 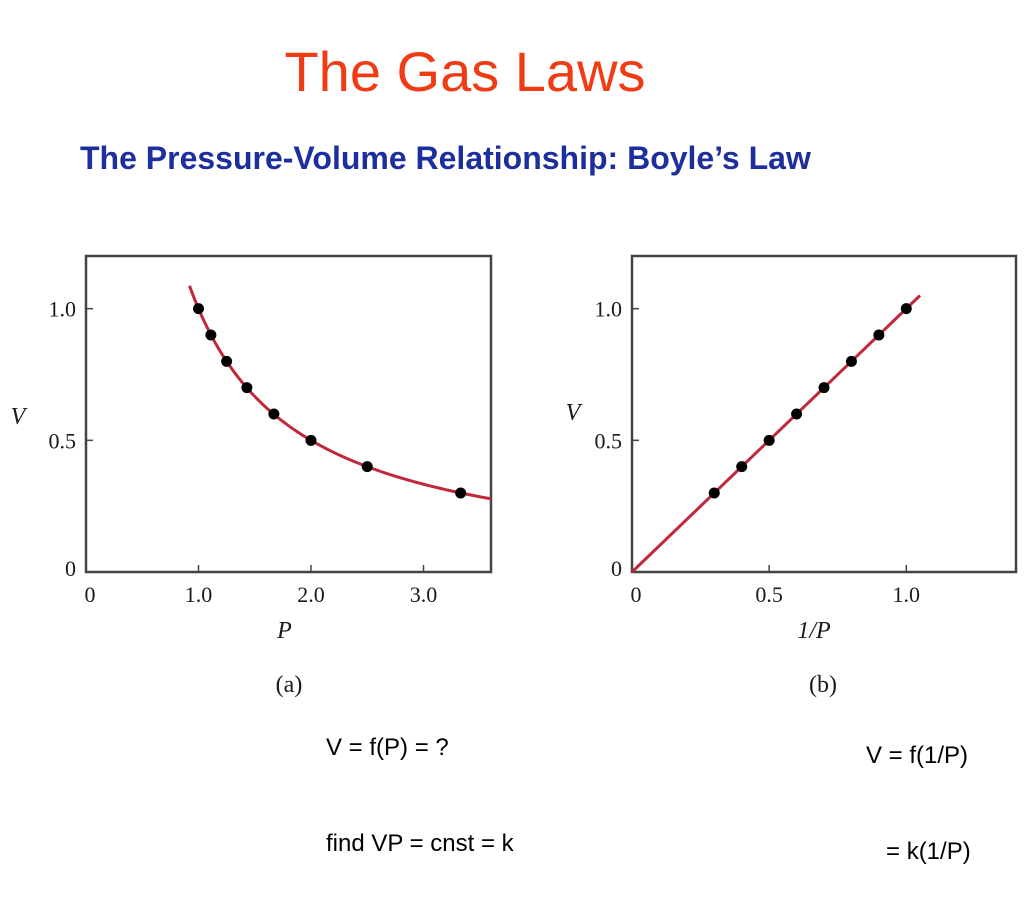 What do you see at coordinates (465, 71) in the screenshot?
I see `slide-title: The Gas Laws` at bounding box center [465, 71].